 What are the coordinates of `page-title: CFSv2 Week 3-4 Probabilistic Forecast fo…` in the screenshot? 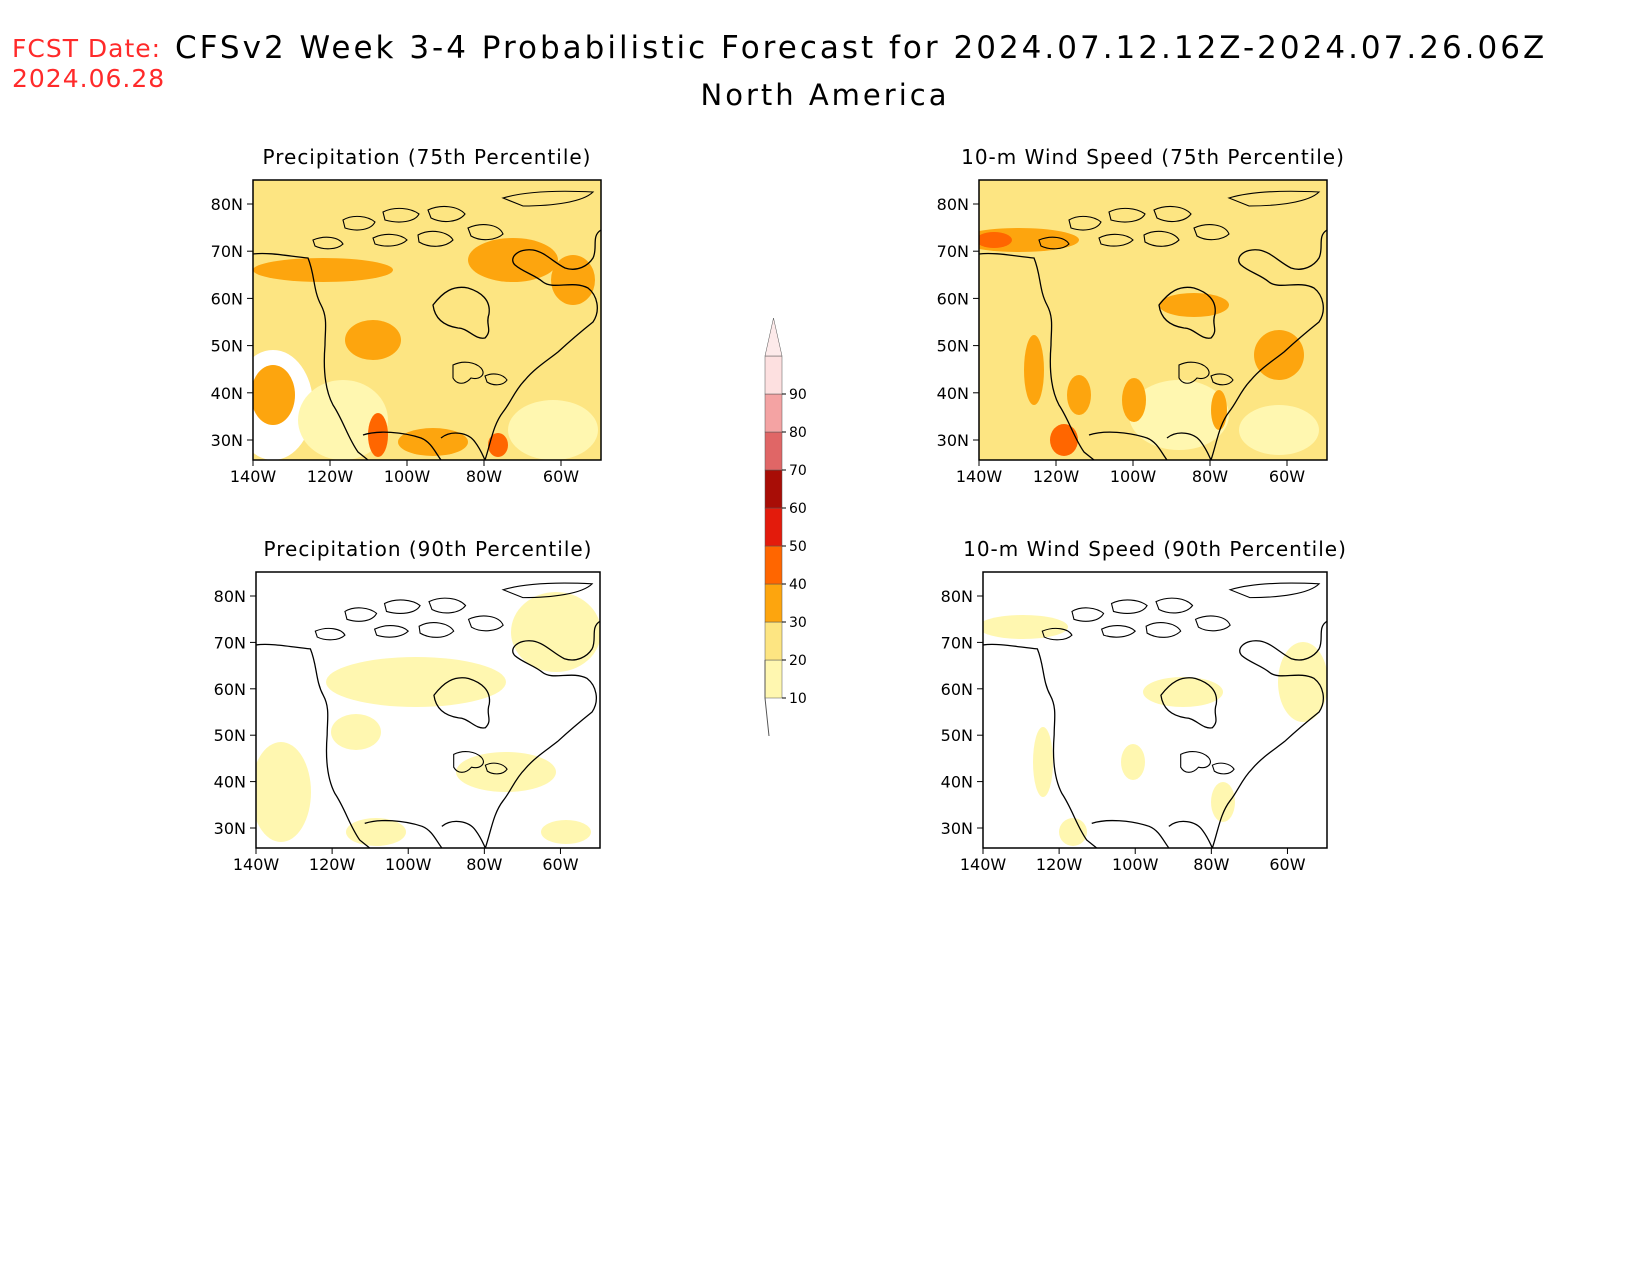 It's located at (861, 48).